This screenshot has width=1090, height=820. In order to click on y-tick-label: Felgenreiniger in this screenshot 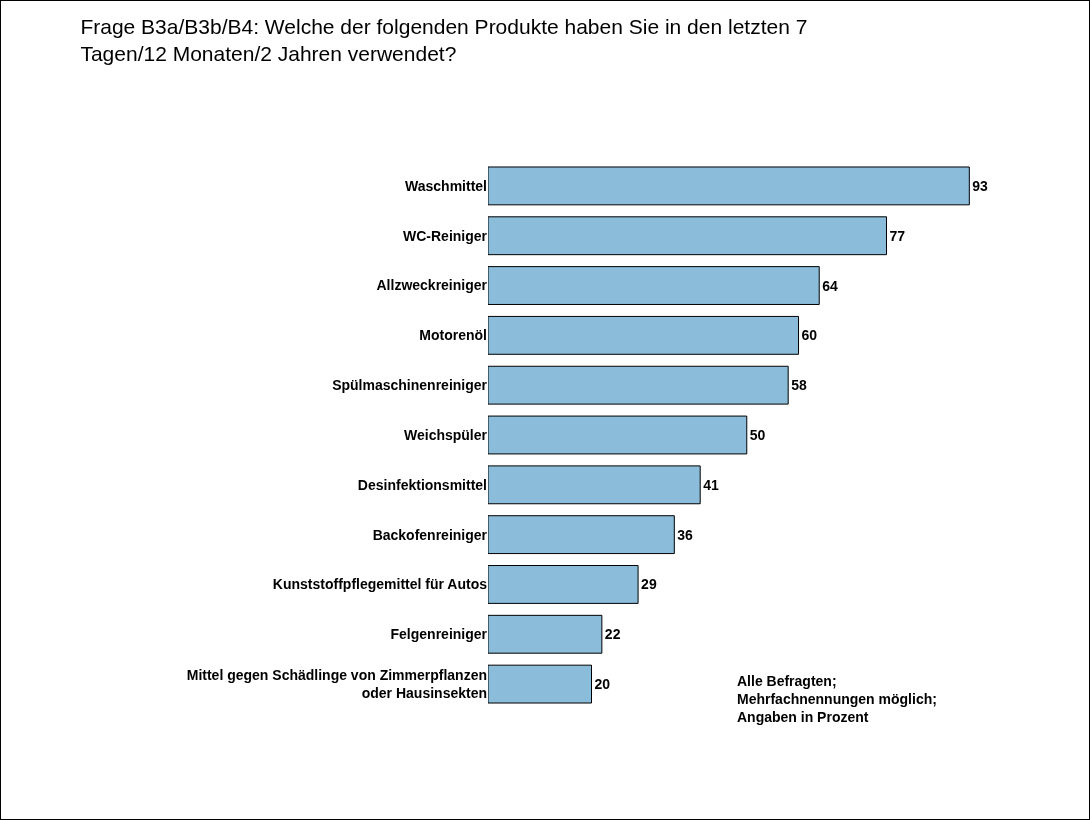, I will do `click(439, 634)`.